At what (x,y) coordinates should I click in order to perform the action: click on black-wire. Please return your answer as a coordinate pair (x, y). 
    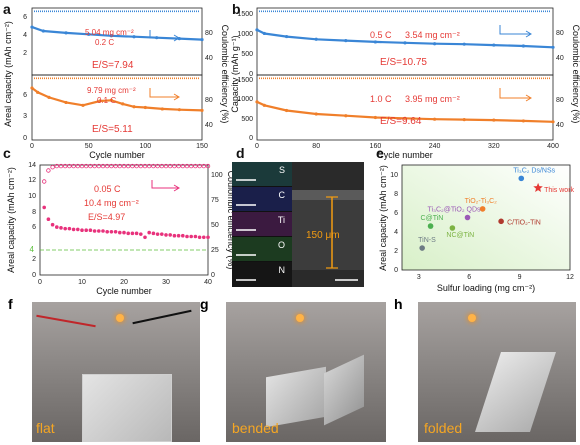
    Looking at the image, I should click on (162, 317).